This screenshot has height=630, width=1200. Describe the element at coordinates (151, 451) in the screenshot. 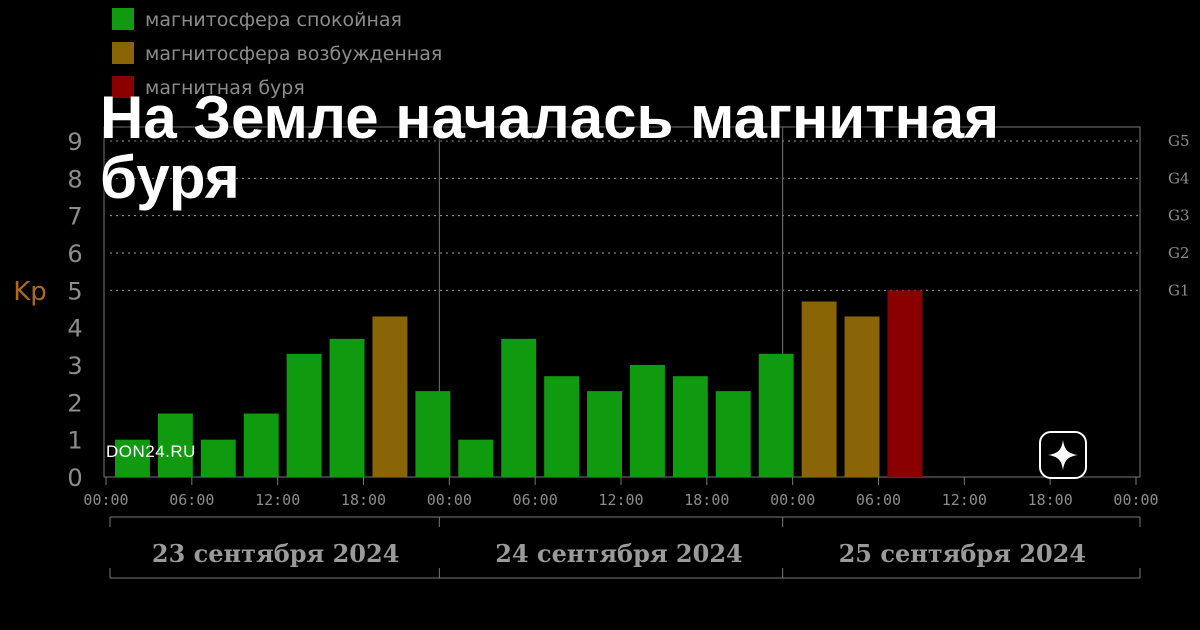

I see `source-label: DON24.RU` at that location.